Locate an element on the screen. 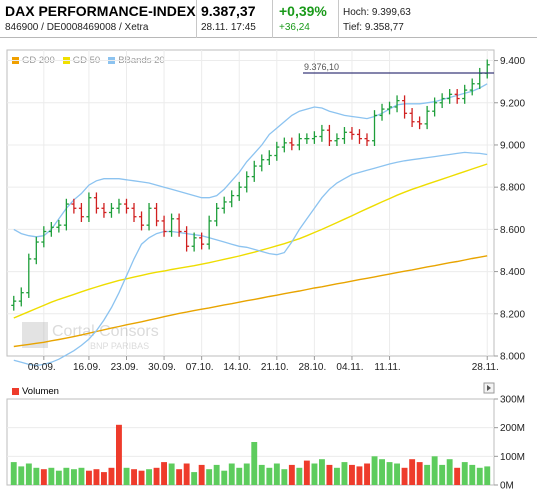 This screenshot has height=495, width=537. volume-grid is located at coordinates (250, 442).